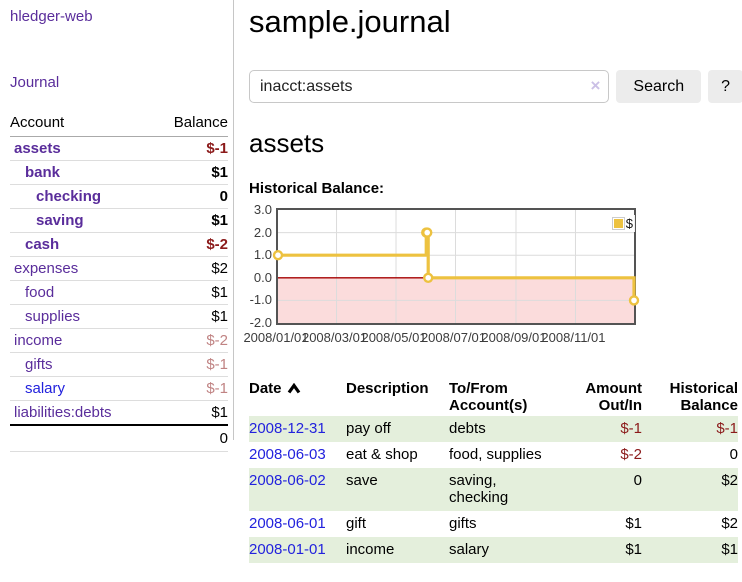  What do you see at coordinates (287, 523) in the screenshot?
I see `transaction-date-link: 2008-06-01` at bounding box center [287, 523].